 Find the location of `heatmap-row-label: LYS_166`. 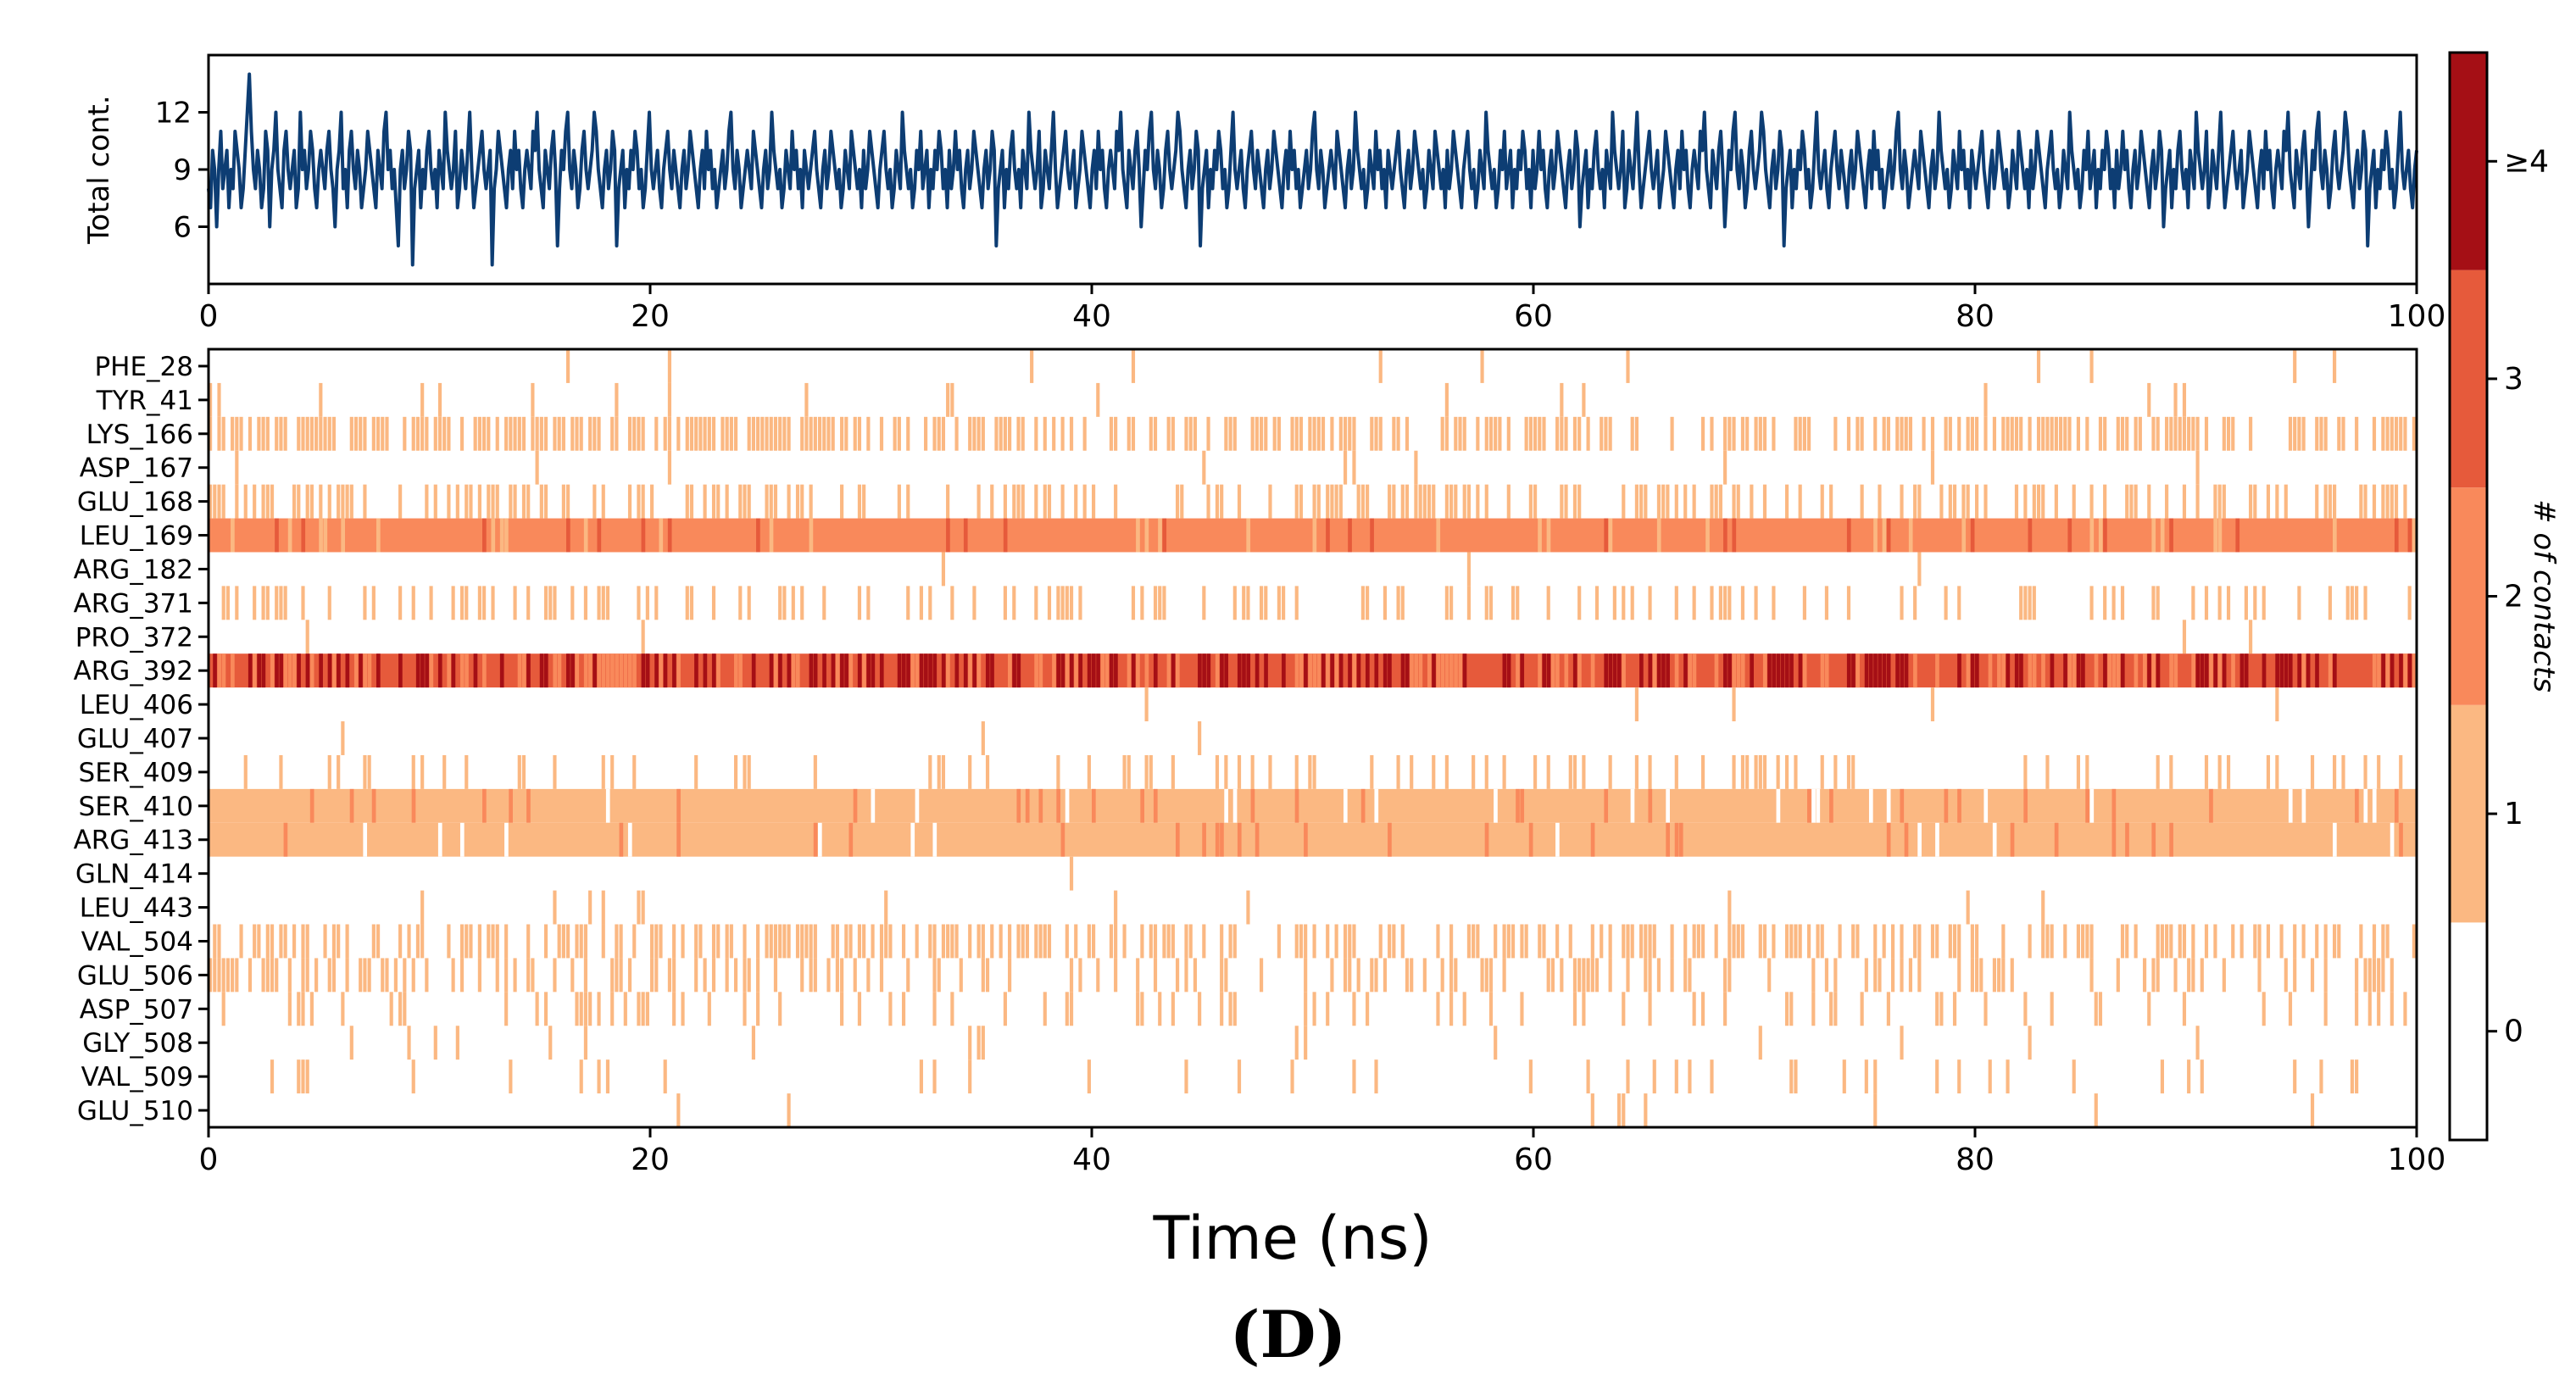

heatmap-row-label: LYS_166 is located at coordinates (139, 435).